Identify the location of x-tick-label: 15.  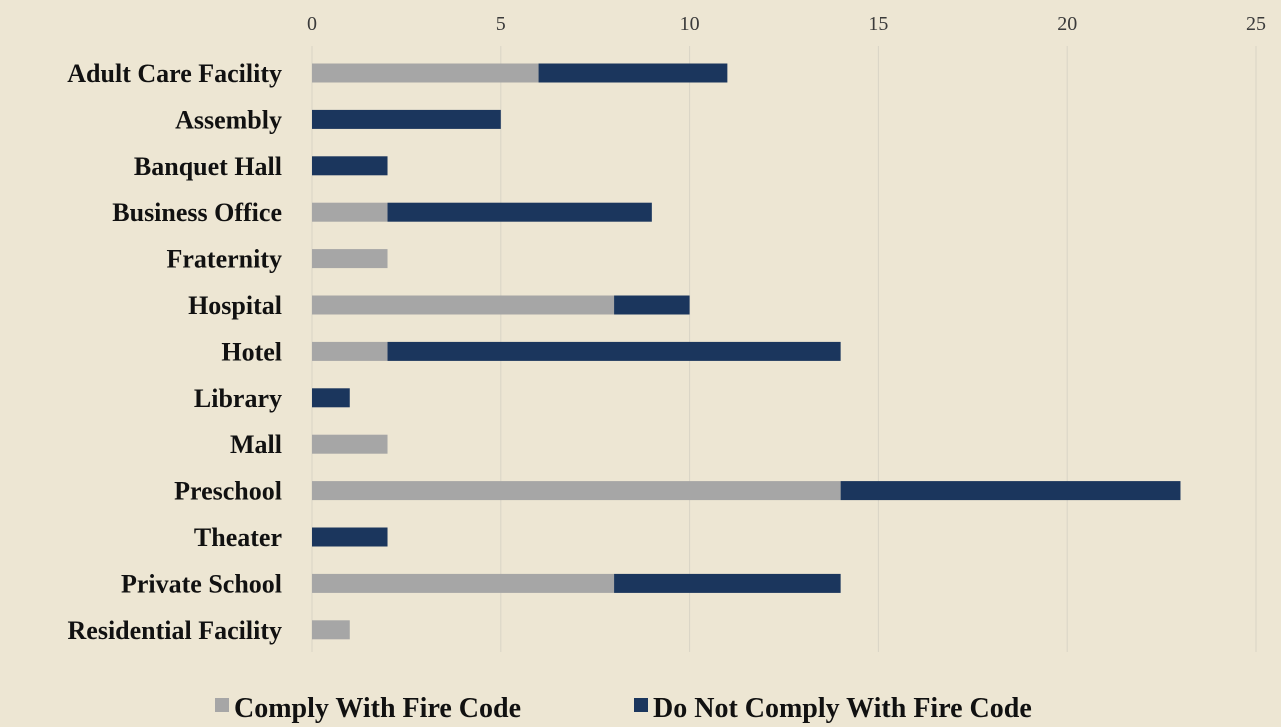
(878, 24).